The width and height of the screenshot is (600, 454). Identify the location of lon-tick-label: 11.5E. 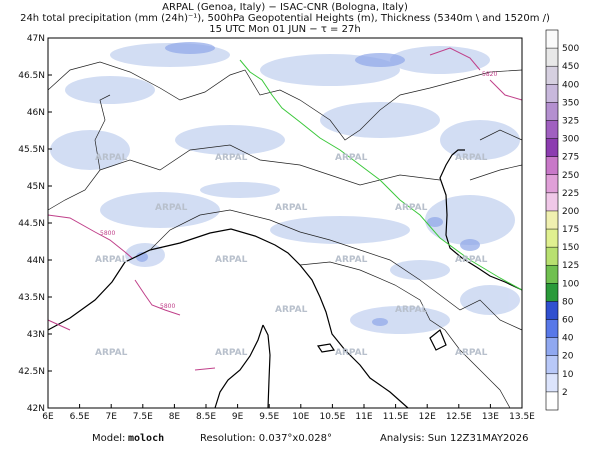
(396, 417).